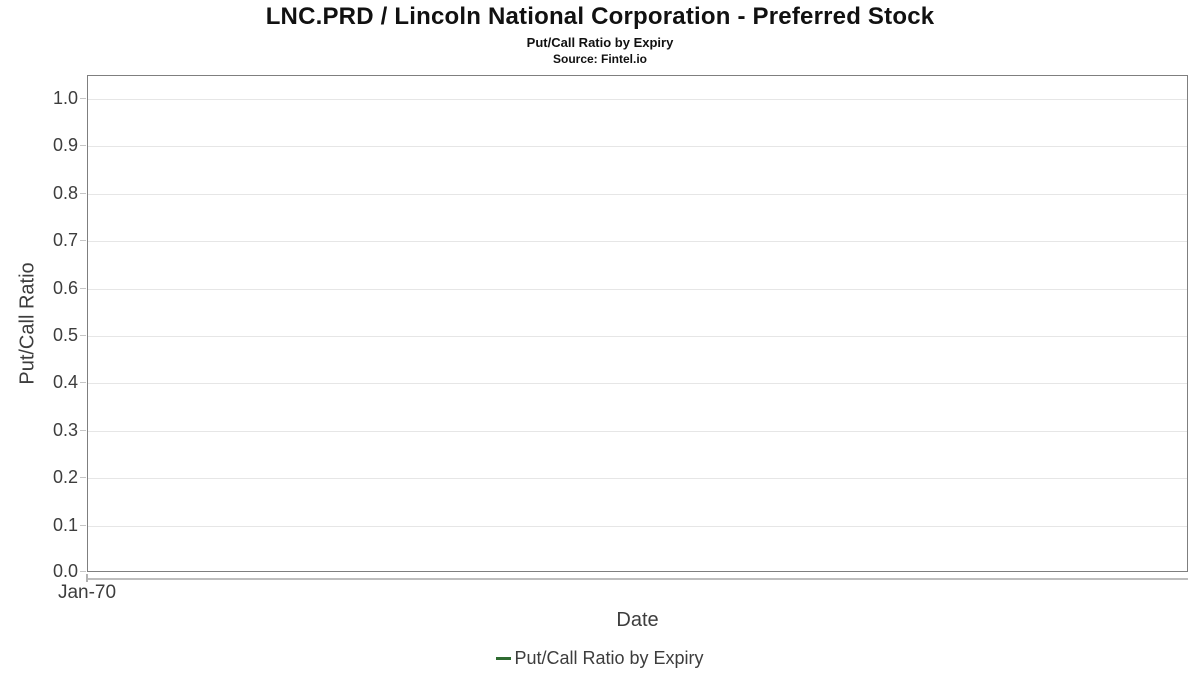  I want to click on x-axis-tick-label: Jan-70, so click(87, 592).